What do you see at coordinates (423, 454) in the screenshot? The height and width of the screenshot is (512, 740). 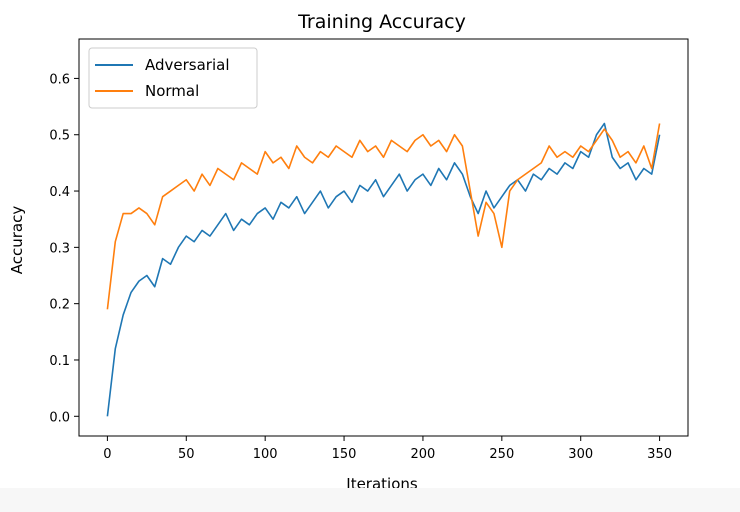 I see `x-tick-label: 200` at bounding box center [423, 454].